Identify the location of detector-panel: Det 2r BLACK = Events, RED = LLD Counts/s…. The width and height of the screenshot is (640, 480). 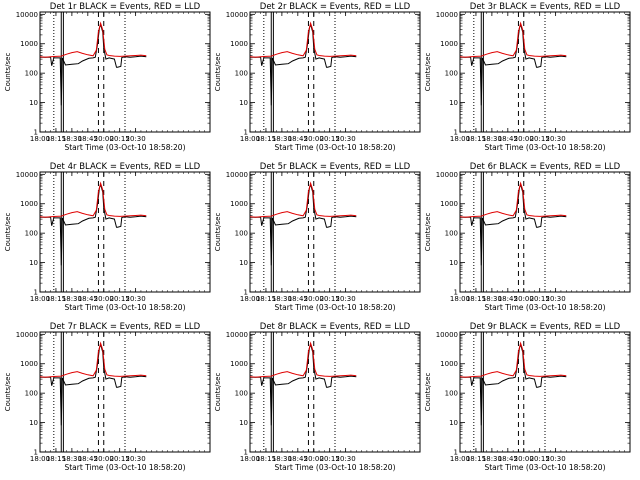
(317, 77).